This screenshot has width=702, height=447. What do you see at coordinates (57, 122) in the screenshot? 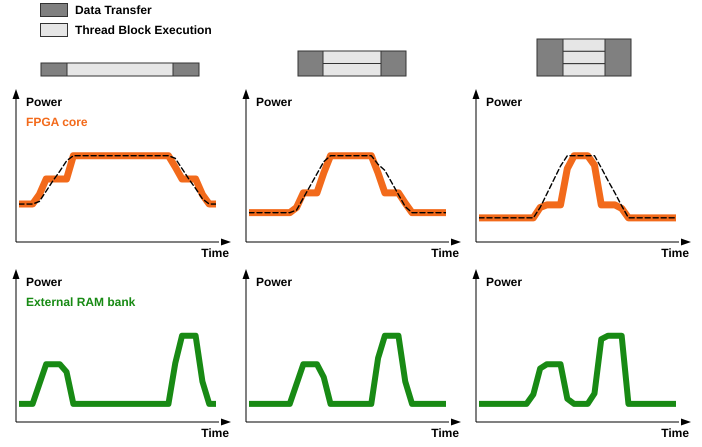
I see `text: FPGA core` at bounding box center [57, 122].